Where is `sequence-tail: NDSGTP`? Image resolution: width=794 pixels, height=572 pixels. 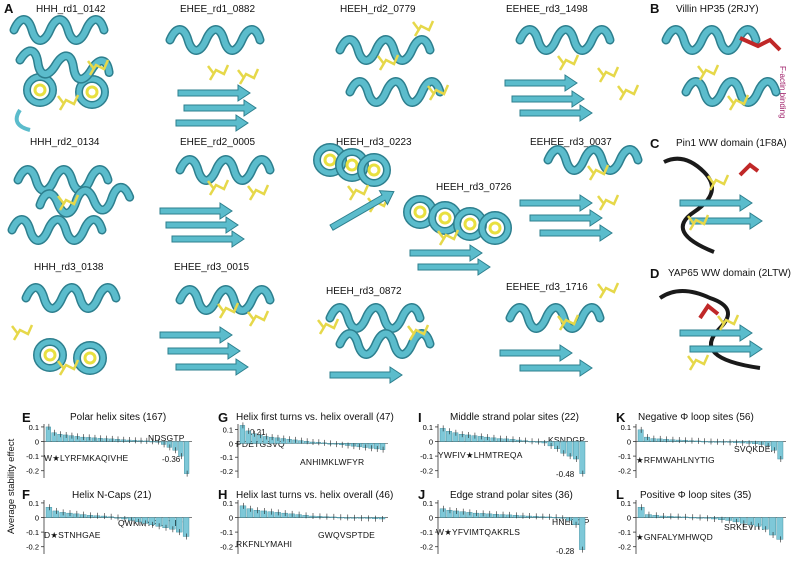 sequence-tail: NDSGTP is located at coordinates (166, 438).